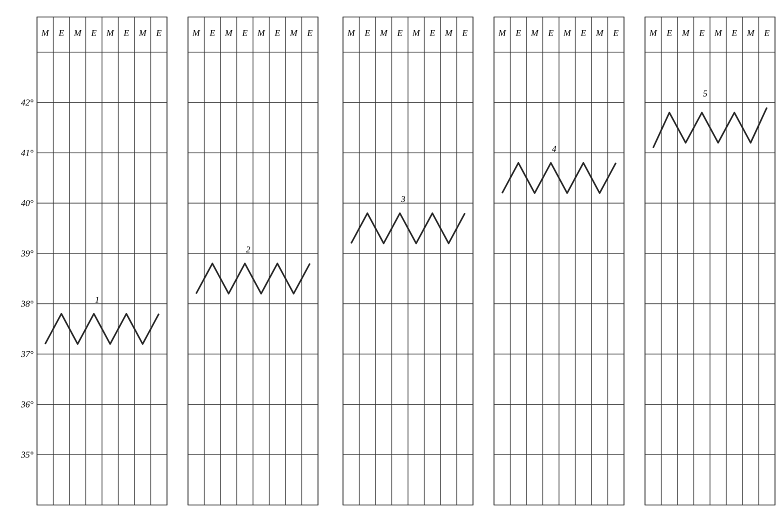  Describe the element at coordinates (27, 354) in the screenshot. I see `y-tick-label: 37°` at that location.